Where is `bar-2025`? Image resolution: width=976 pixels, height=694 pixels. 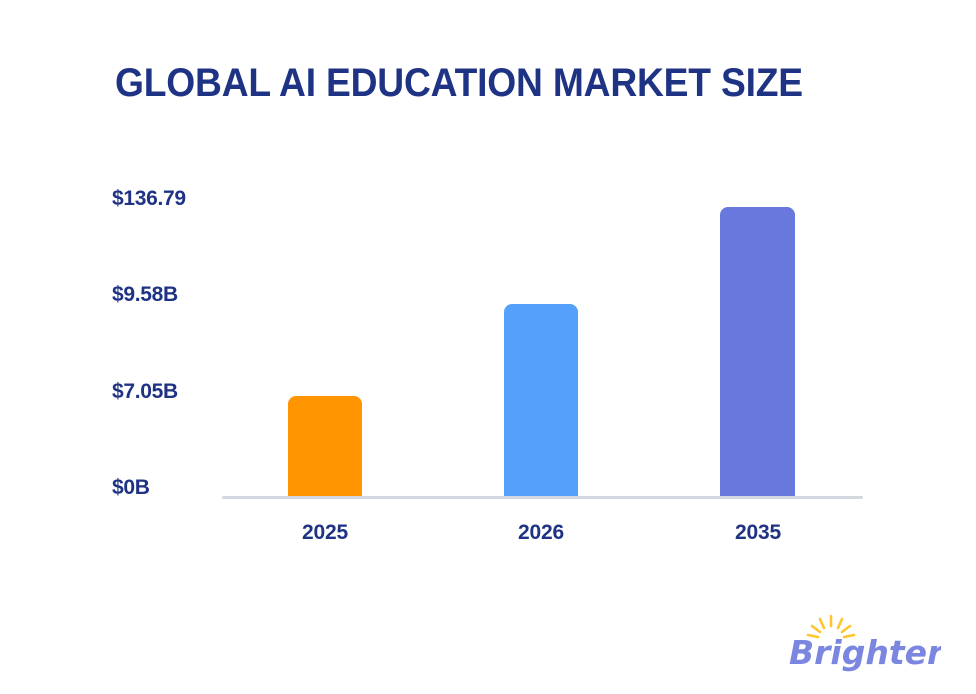
bar-2025 is located at coordinates (325, 446).